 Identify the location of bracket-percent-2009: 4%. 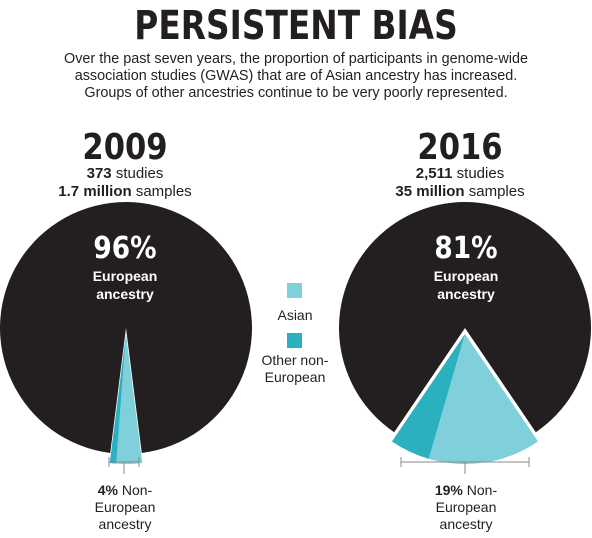
(107, 490).